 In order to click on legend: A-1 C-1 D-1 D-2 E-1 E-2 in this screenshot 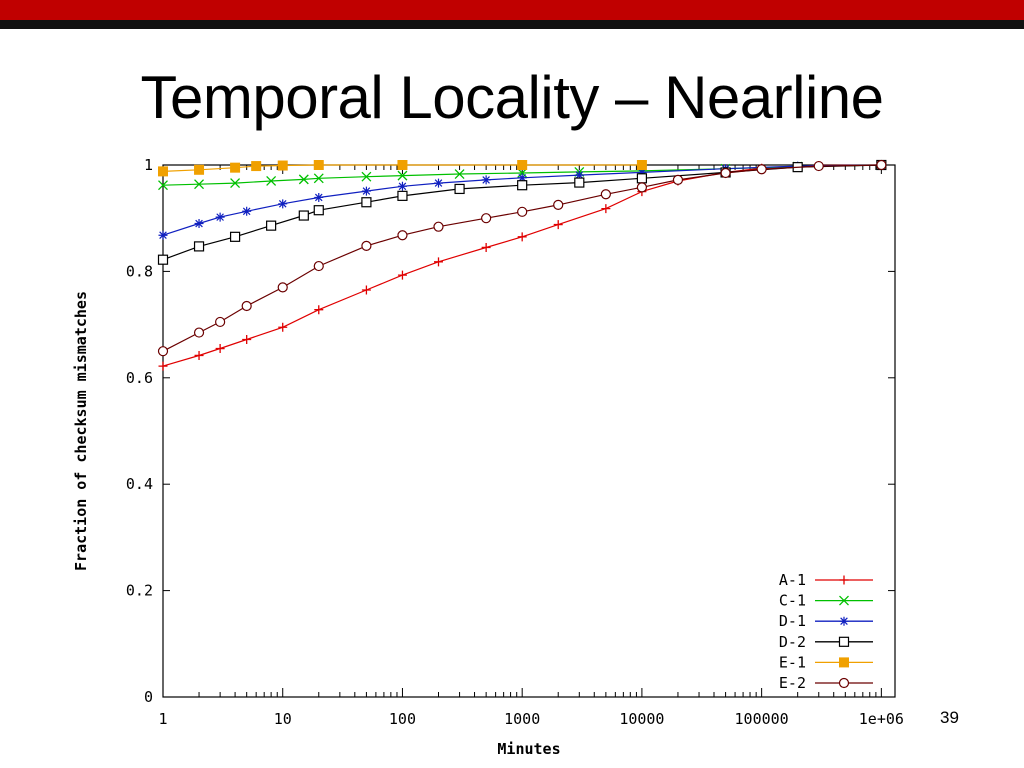, I will do `click(826, 631)`.